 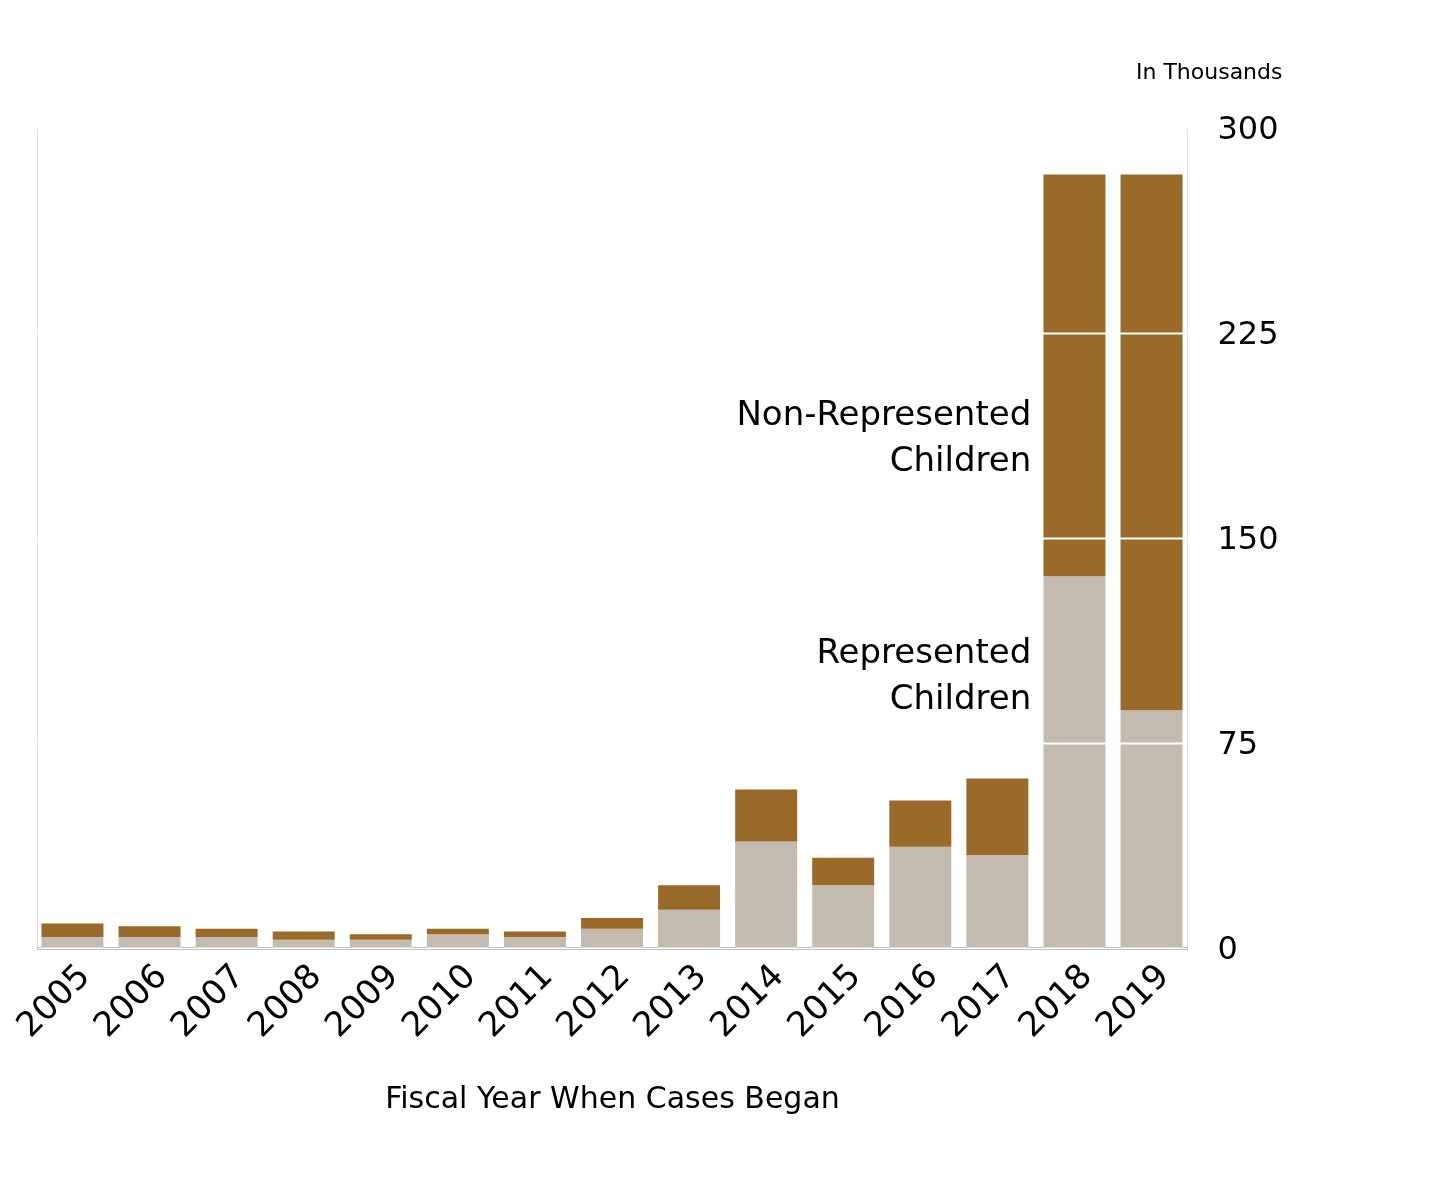 I want to click on y-tick-label: 75, so click(x=1238, y=742).